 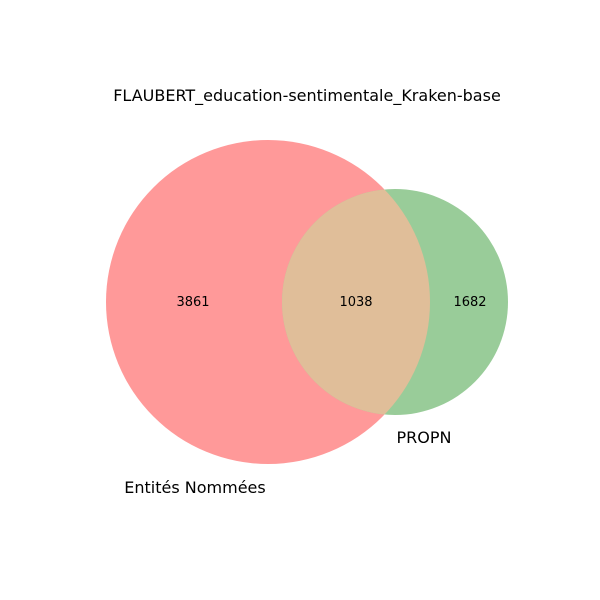 What do you see at coordinates (424, 437) in the screenshot?
I see `set-b-label: PROPN` at bounding box center [424, 437].